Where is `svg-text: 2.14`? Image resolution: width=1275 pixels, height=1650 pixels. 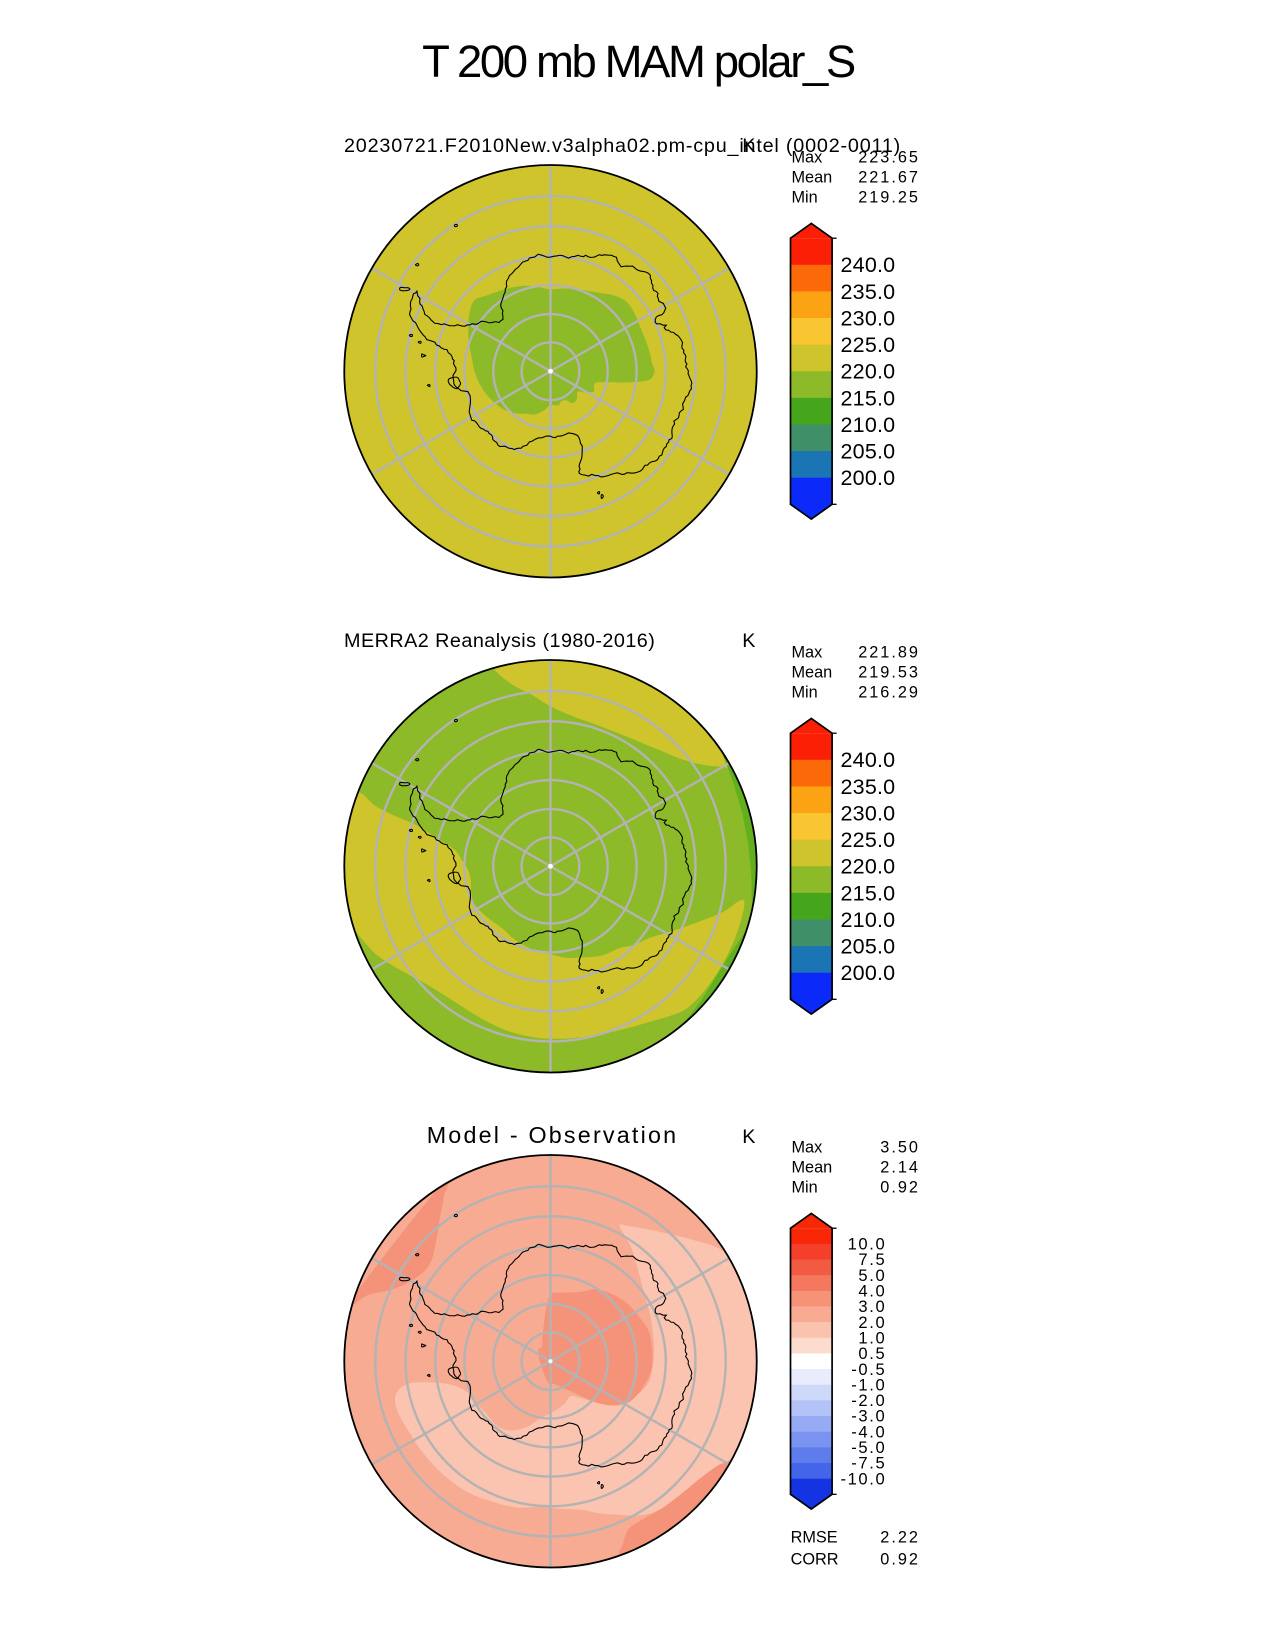 svg-text: 2.14 is located at coordinates (900, 1167).